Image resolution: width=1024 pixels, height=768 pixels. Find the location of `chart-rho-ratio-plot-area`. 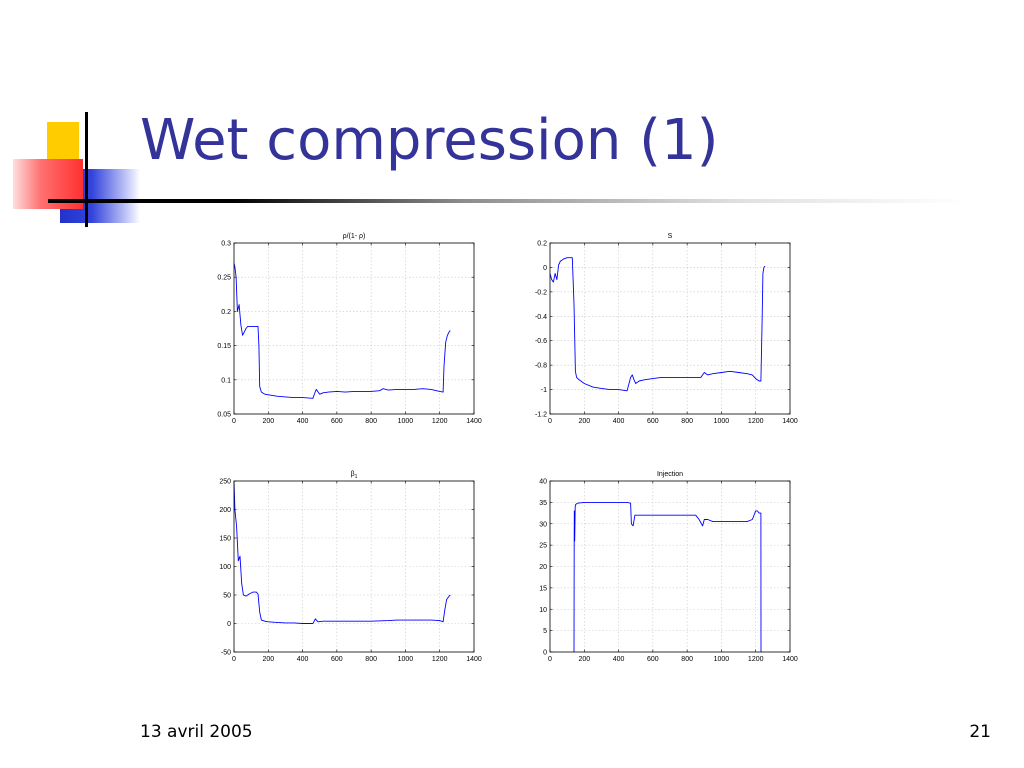

chart-rho-ratio-plot-area is located at coordinates (354, 328).